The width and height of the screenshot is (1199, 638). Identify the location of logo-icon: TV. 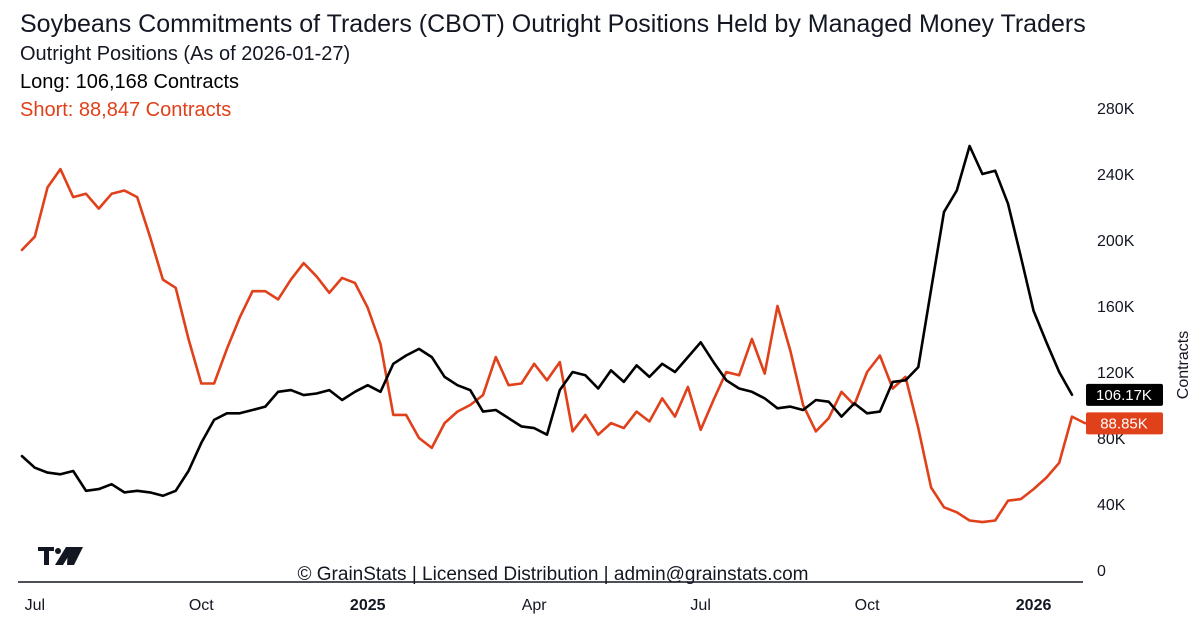
(60, 556).